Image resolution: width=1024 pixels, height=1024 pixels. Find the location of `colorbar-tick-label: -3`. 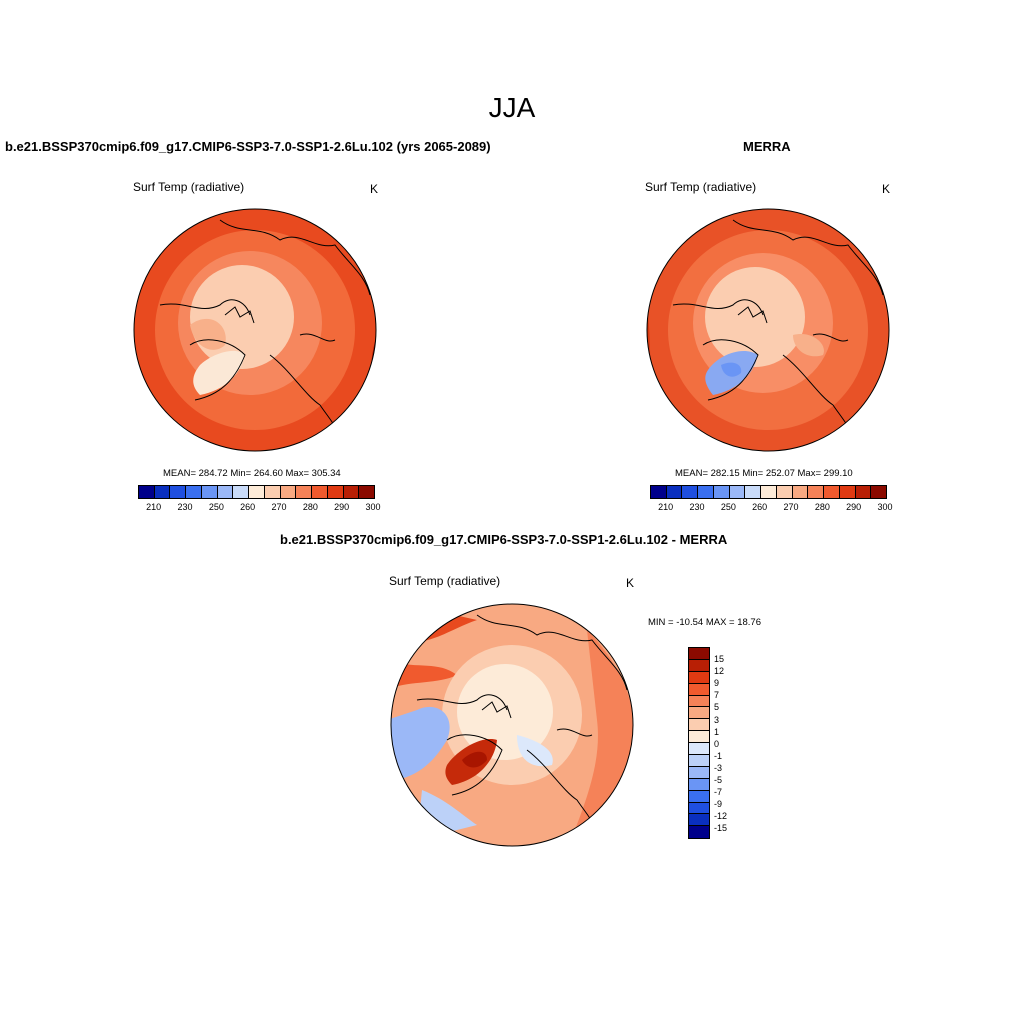

colorbar-tick-label: -3 is located at coordinates (718, 767).